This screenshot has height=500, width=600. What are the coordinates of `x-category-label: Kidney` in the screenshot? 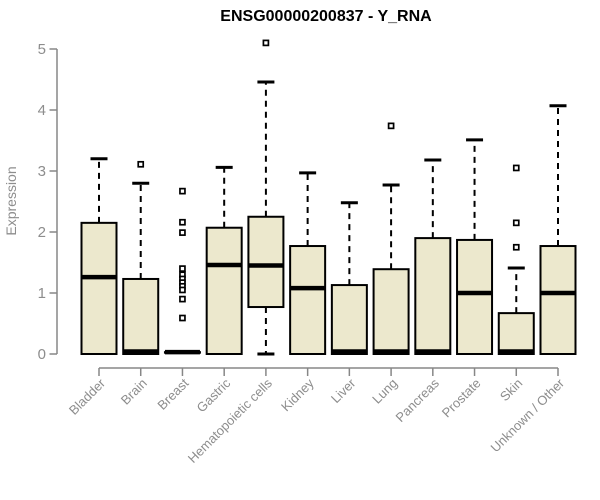 It's located at (297, 394).